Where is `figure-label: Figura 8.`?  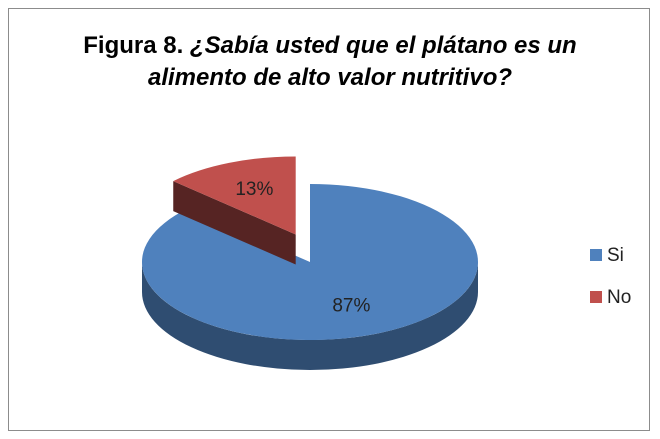
figure-label: Figura 8. is located at coordinates (133, 45).